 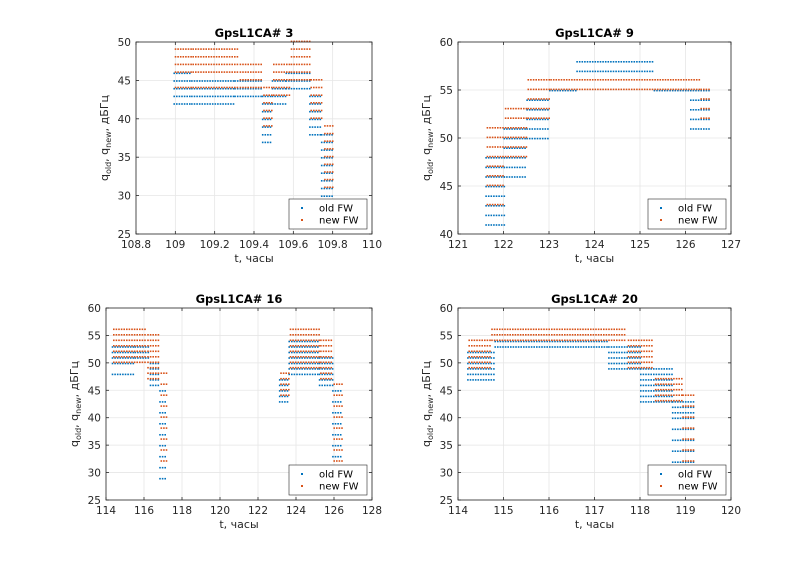 I want to click on x-tick-label: 122, so click(x=258, y=511).